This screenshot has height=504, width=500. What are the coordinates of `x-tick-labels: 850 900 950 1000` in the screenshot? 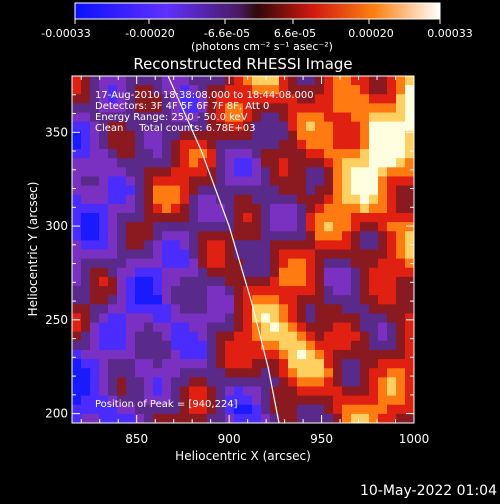 It's located at (277, 439).